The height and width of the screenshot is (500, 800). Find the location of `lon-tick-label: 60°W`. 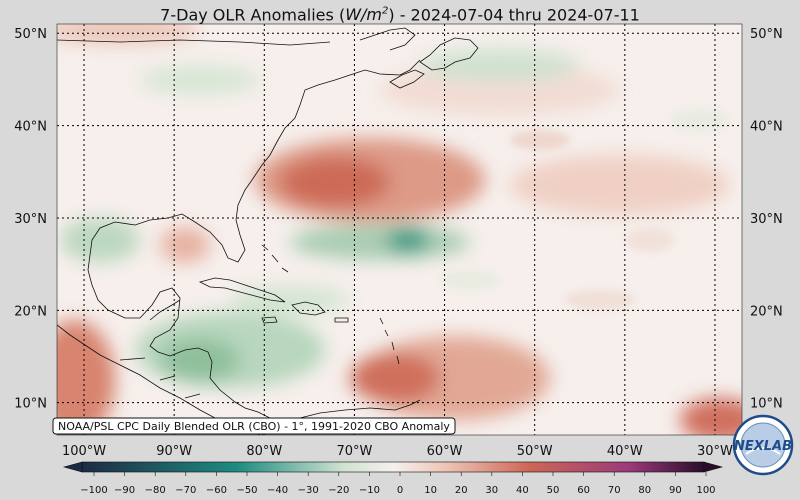

lon-tick-label: 60°W is located at coordinates (445, 451).